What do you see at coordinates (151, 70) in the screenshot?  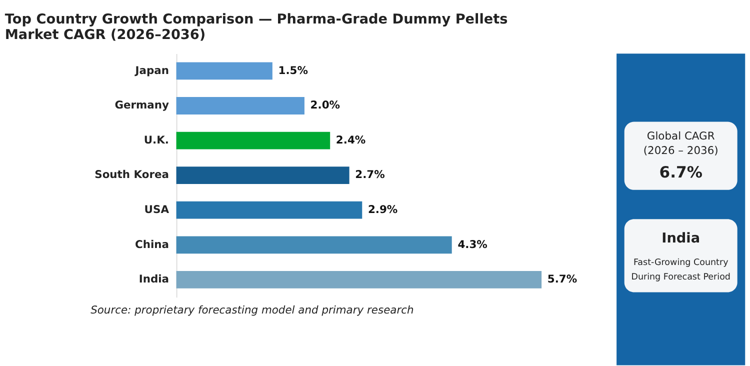 I see `y-tick-label: Japan` at bounding box center [151, 70].